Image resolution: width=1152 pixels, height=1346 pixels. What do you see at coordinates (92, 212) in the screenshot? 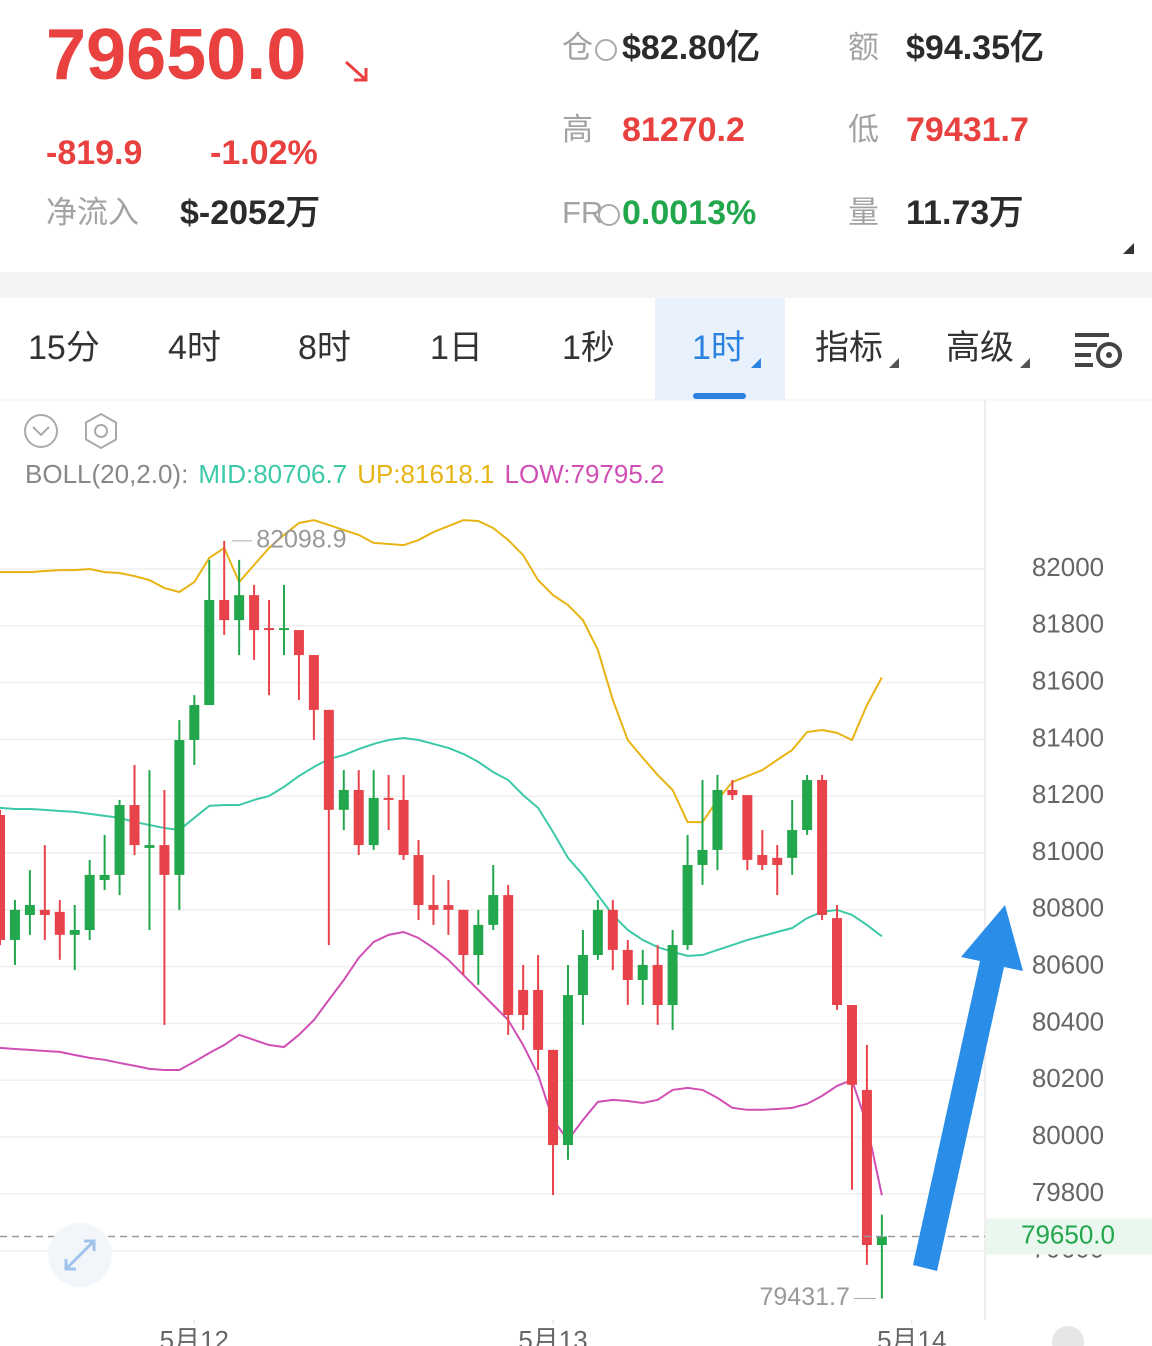
I see `net-inflow-label: 净流入` at bounding box center [92, 212].